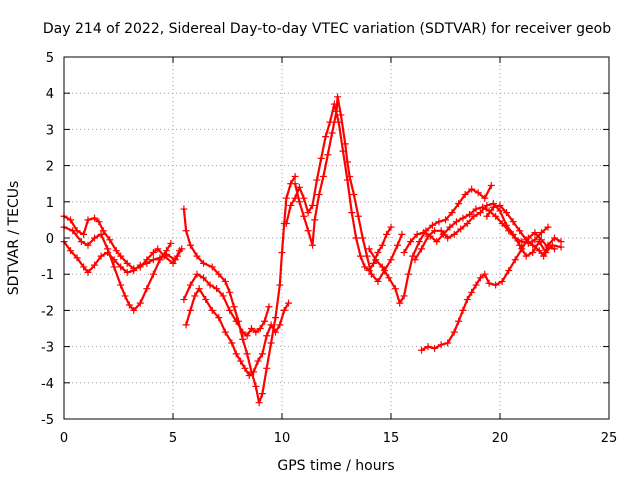  Describe the element at coordinates (282, 438) in the screenshot. I see `x-tick-label: 10` at that location.